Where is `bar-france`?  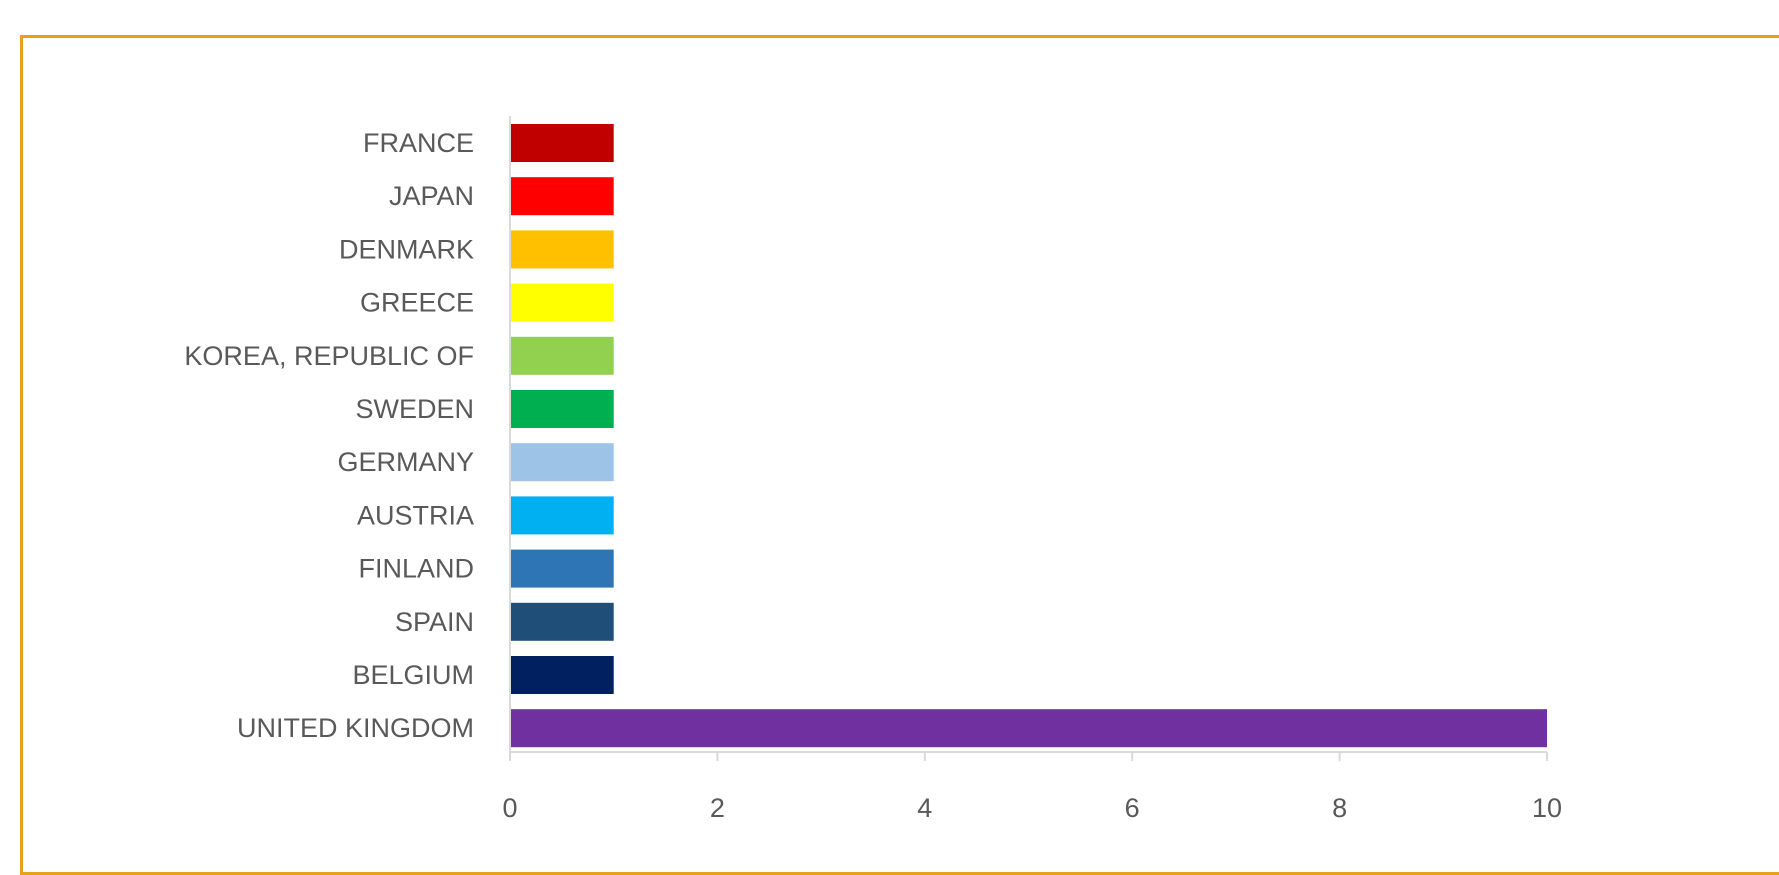 bar-france is located at coordinates (562, 143).